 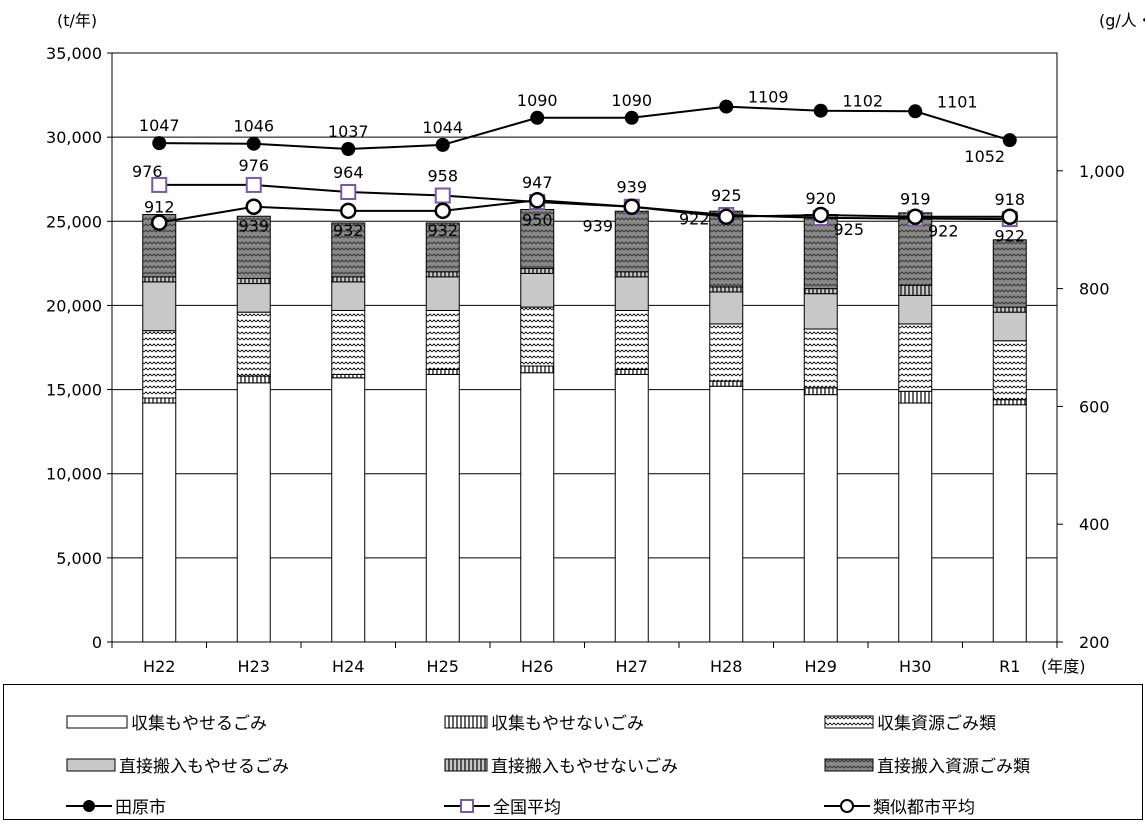 I want to click on data-label: 1109, so click(x=768, y=97).